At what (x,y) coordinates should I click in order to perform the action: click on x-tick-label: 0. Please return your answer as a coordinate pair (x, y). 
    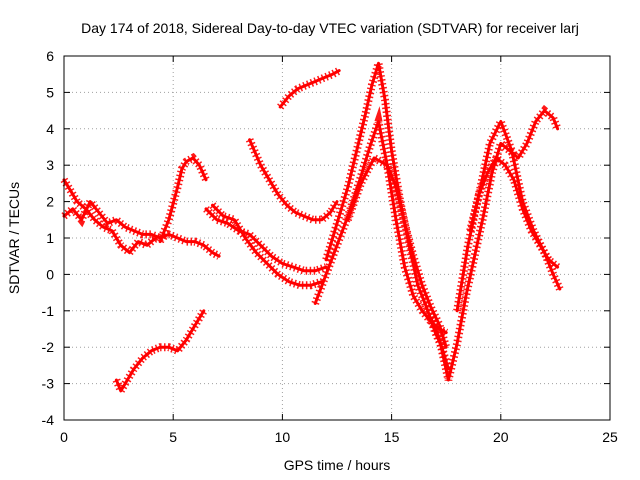
    Looking at the image, I should click on (64, 437).